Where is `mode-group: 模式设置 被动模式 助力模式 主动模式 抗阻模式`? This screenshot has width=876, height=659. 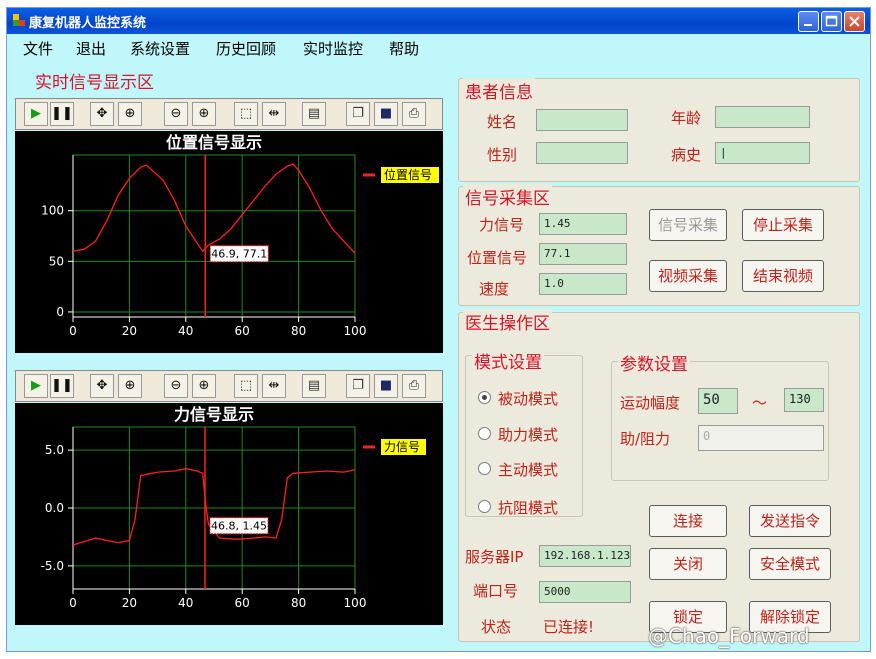
mode-group: 模式设置 被动模式 助力模式 主动模式 抗阻模式 is located at coordinates (524, 432).